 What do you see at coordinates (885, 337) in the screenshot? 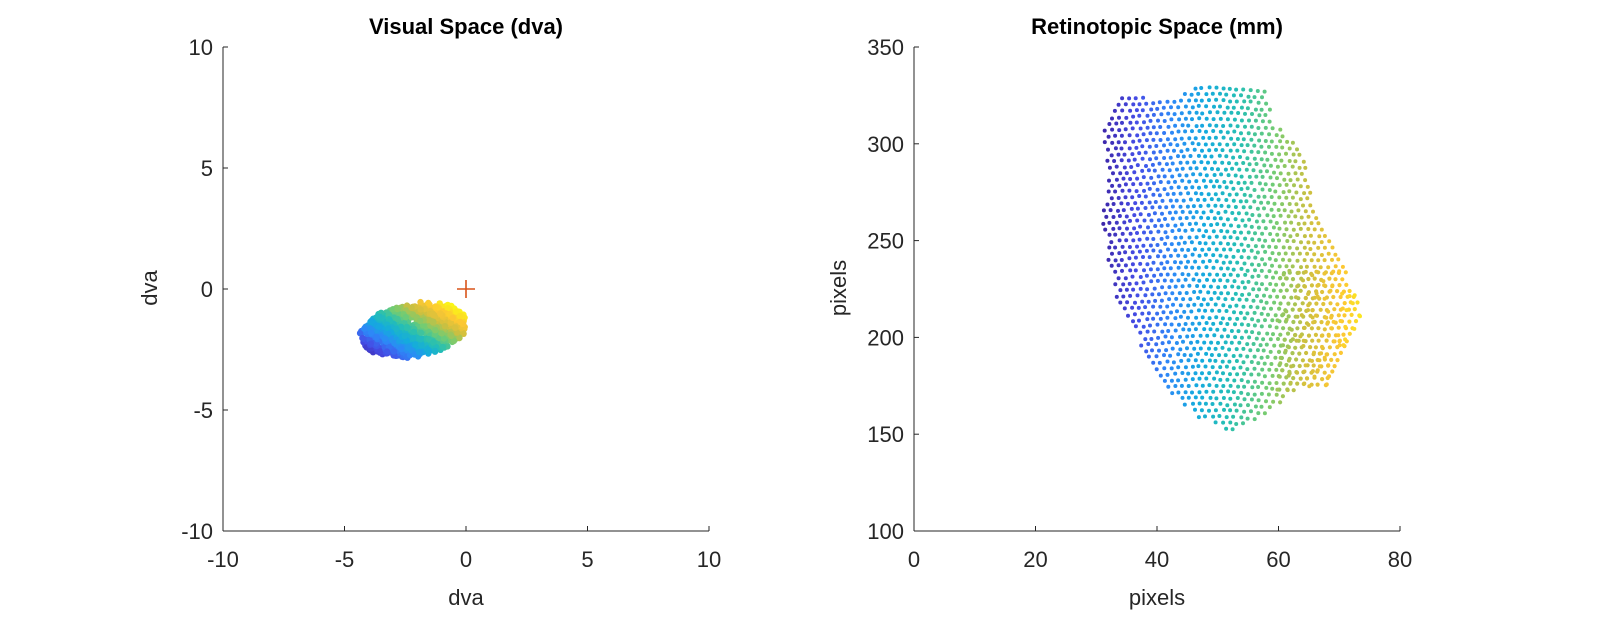
I see `retinotopic-y-tick-label: 200` at bounding box center [885, 337].